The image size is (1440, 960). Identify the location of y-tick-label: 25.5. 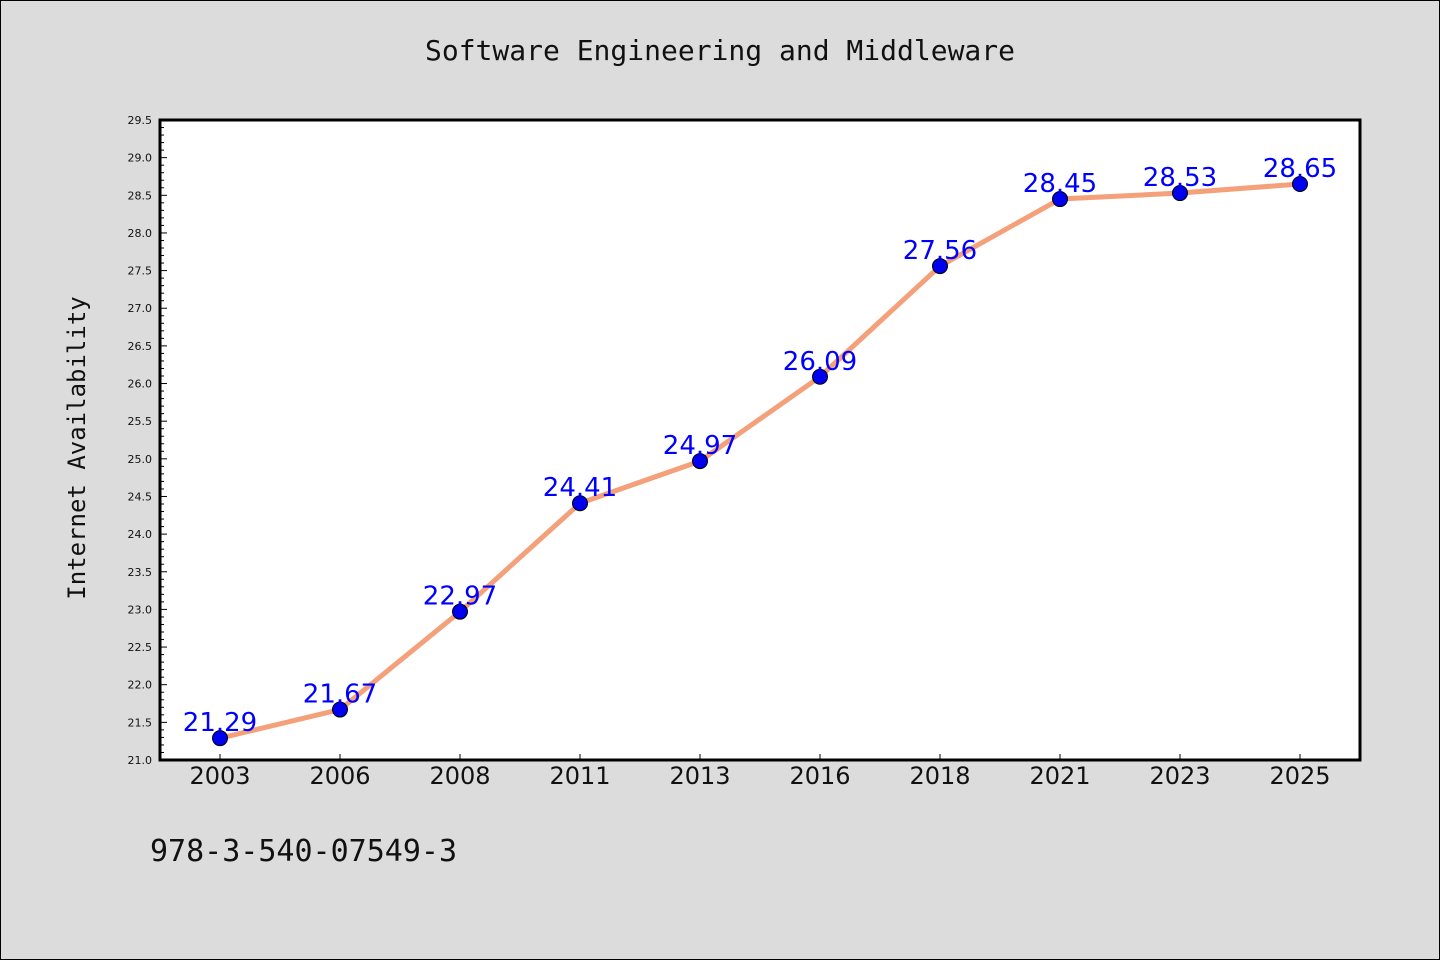
(140, 421).